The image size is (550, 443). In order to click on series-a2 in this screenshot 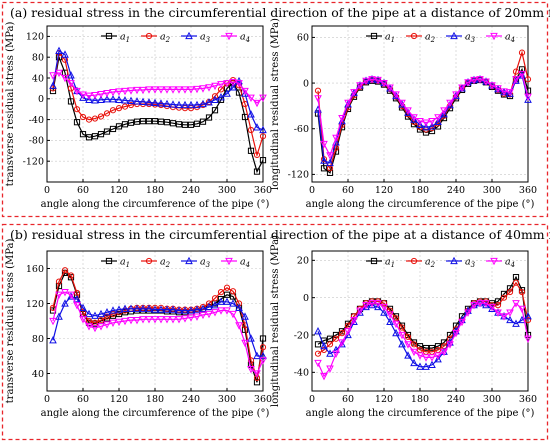, I will do `click(423, 110)`.